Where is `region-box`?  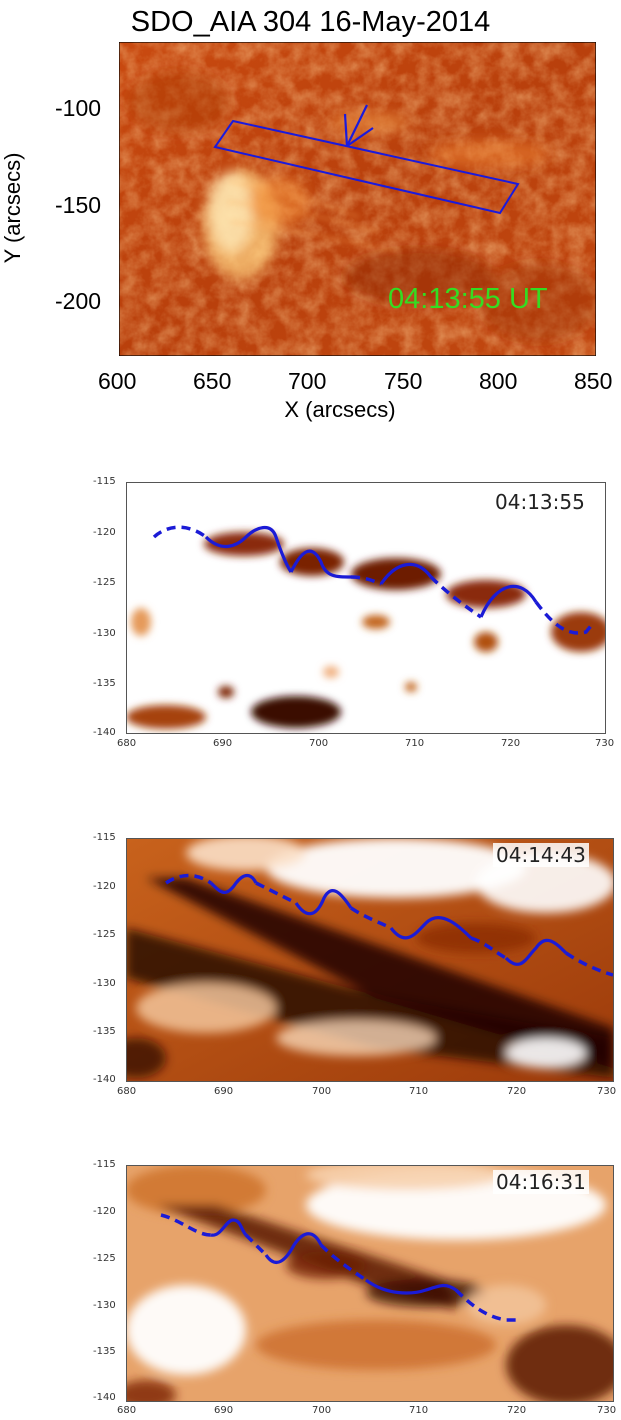 region-box is located at coordinates (366, 167).